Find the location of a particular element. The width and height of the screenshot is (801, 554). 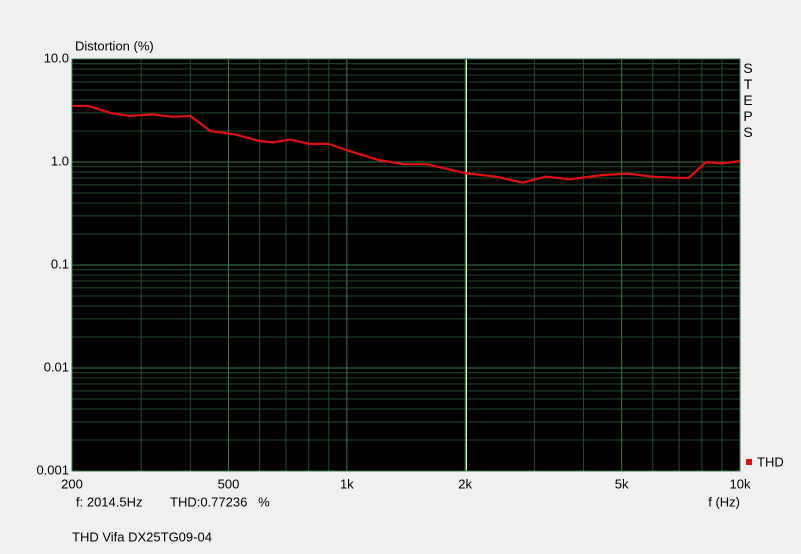

x-tick-label: 200 is located at coordinates (72, 483).